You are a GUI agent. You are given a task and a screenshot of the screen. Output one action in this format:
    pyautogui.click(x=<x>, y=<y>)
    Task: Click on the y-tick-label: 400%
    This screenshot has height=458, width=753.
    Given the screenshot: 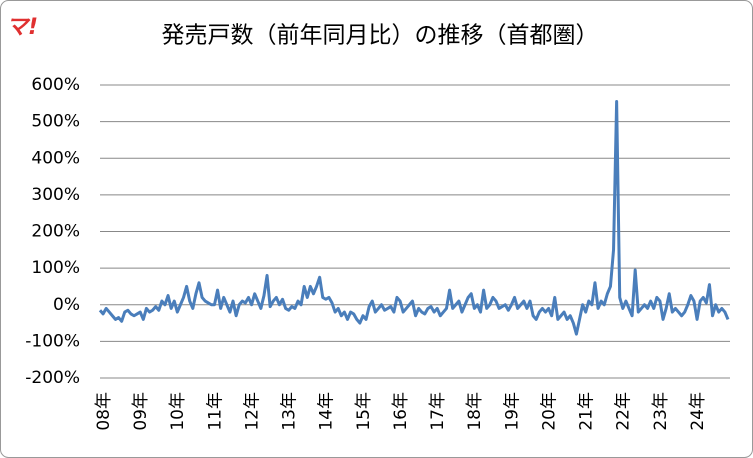 What is the action you would take?
    pyautogui.click(x=55, y=158)
    